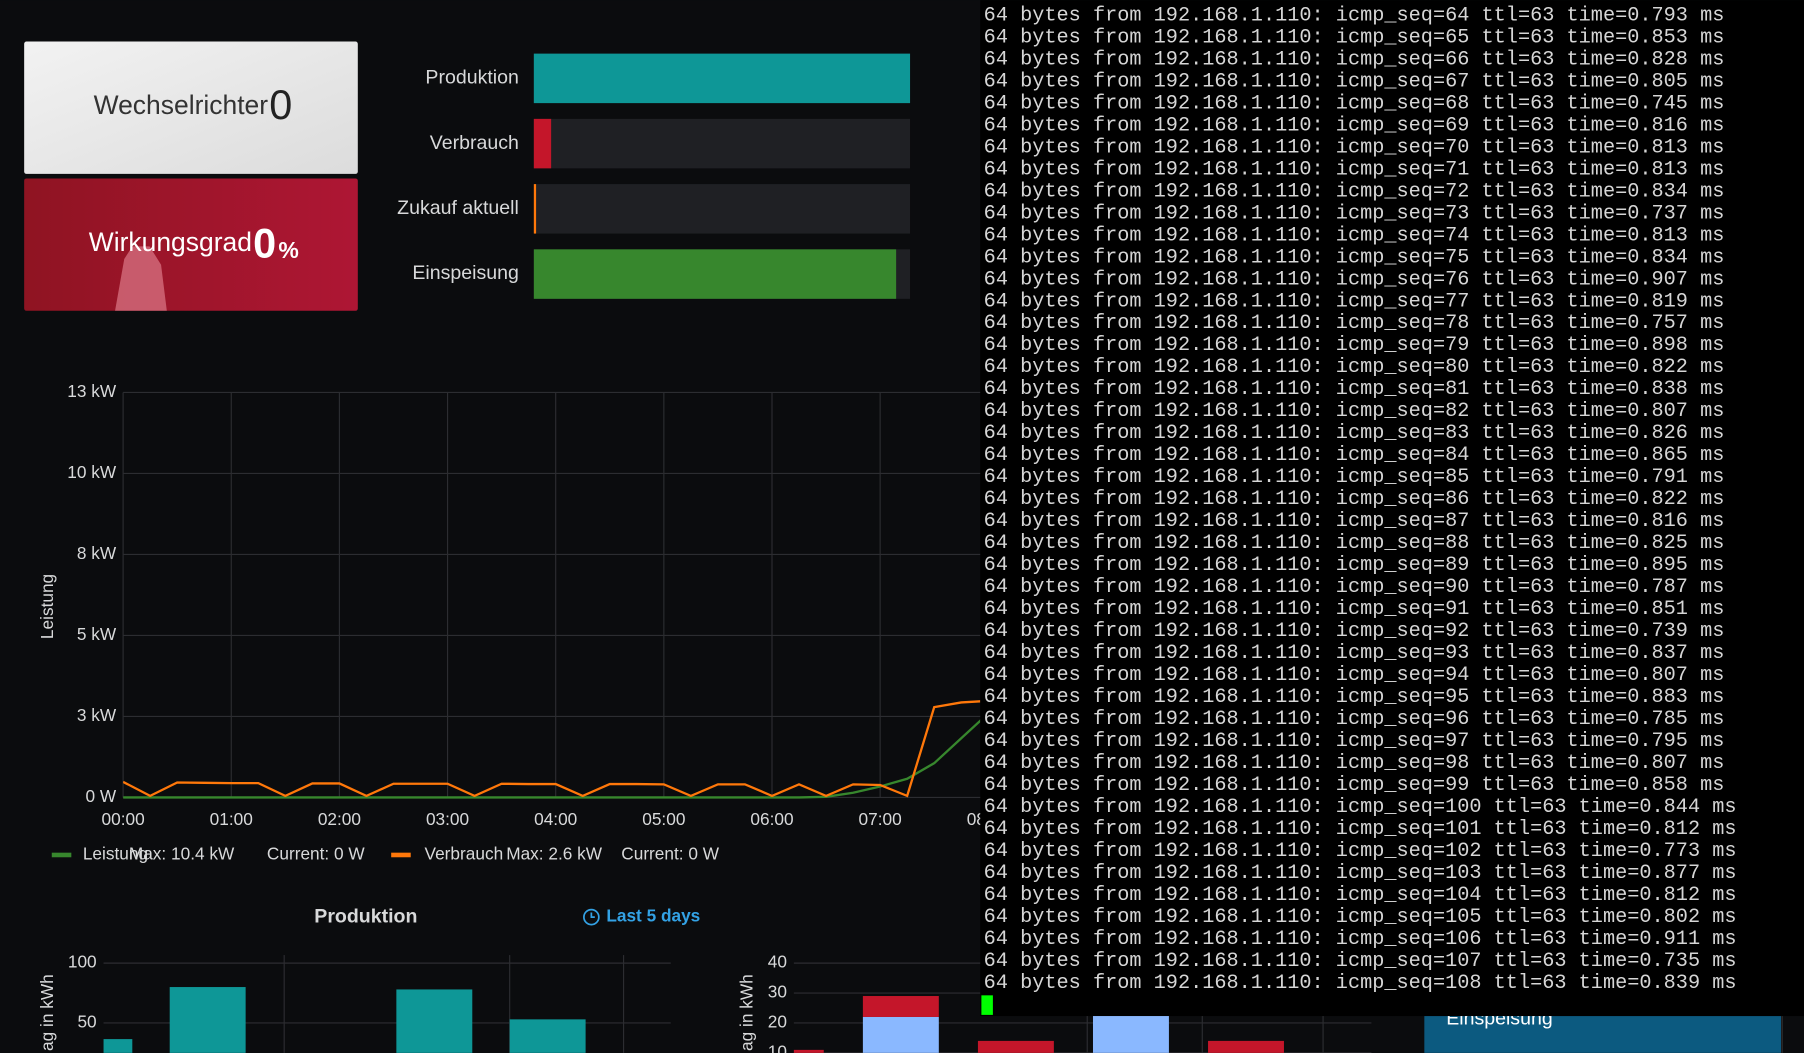 Image resolution: width=1804 pixels, height=1053 pixels. I want to click on stat-title: Wirkungsgrad, so click(170, 242).